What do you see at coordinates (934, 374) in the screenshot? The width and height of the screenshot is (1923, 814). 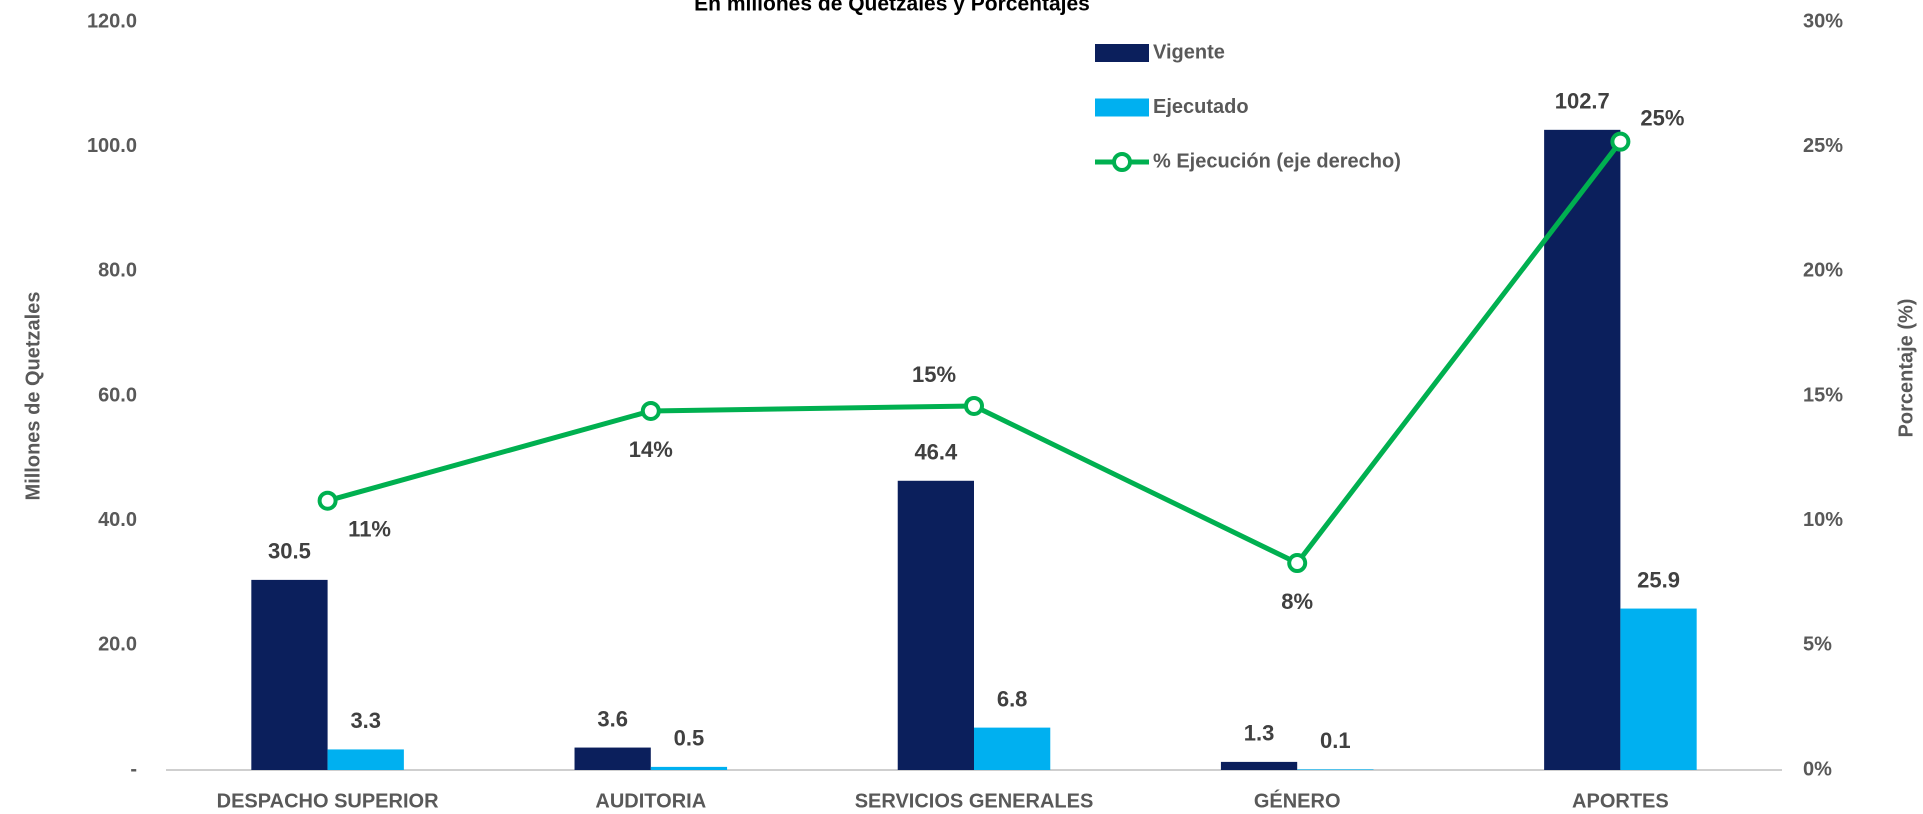 I see `data-label: 15%` at bounding box center [934, 374].